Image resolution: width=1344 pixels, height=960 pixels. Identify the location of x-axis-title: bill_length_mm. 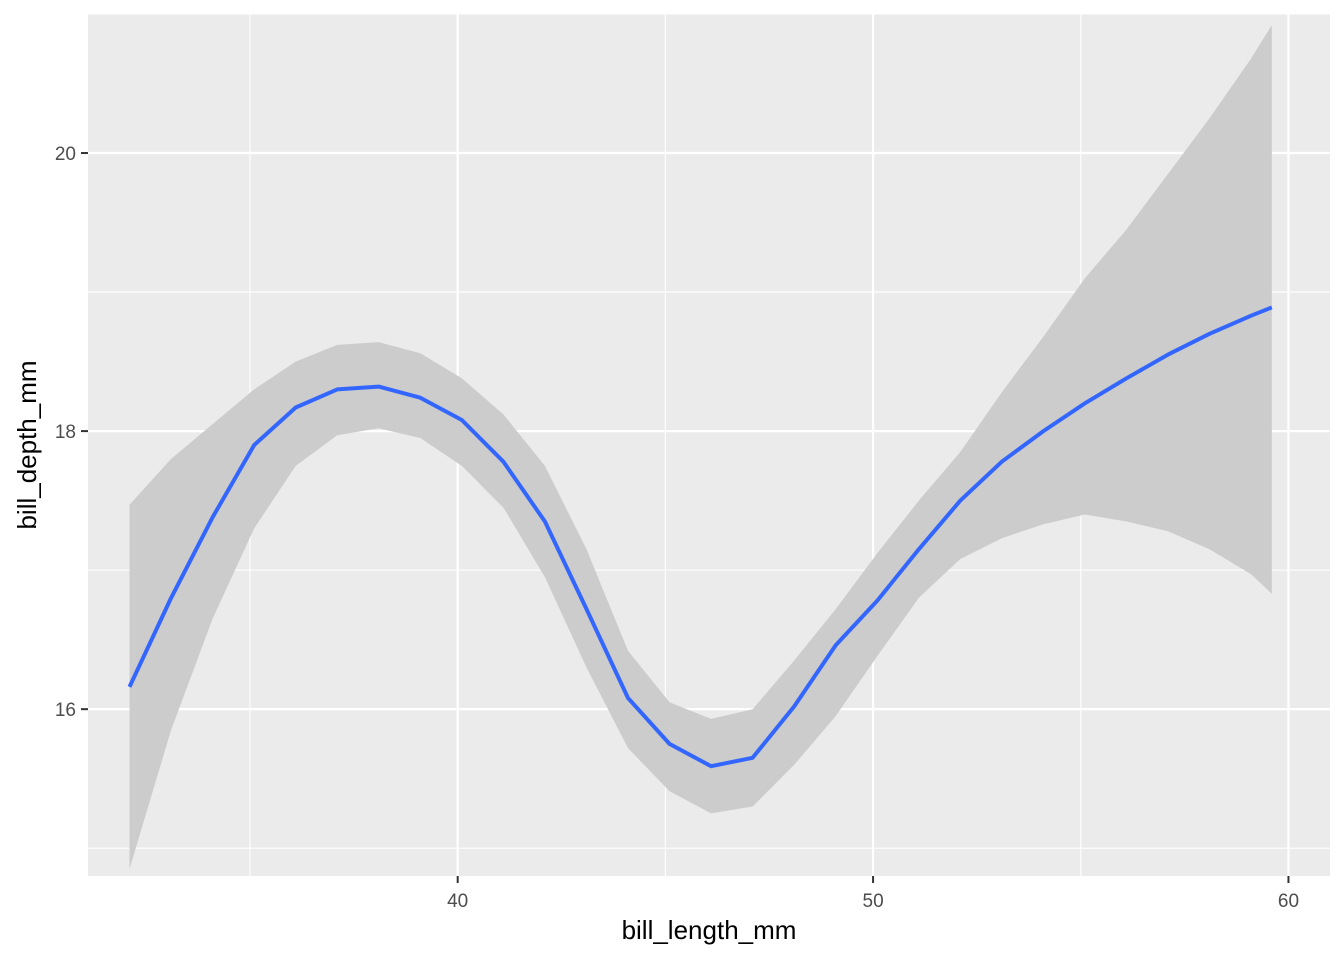
(709, 930).